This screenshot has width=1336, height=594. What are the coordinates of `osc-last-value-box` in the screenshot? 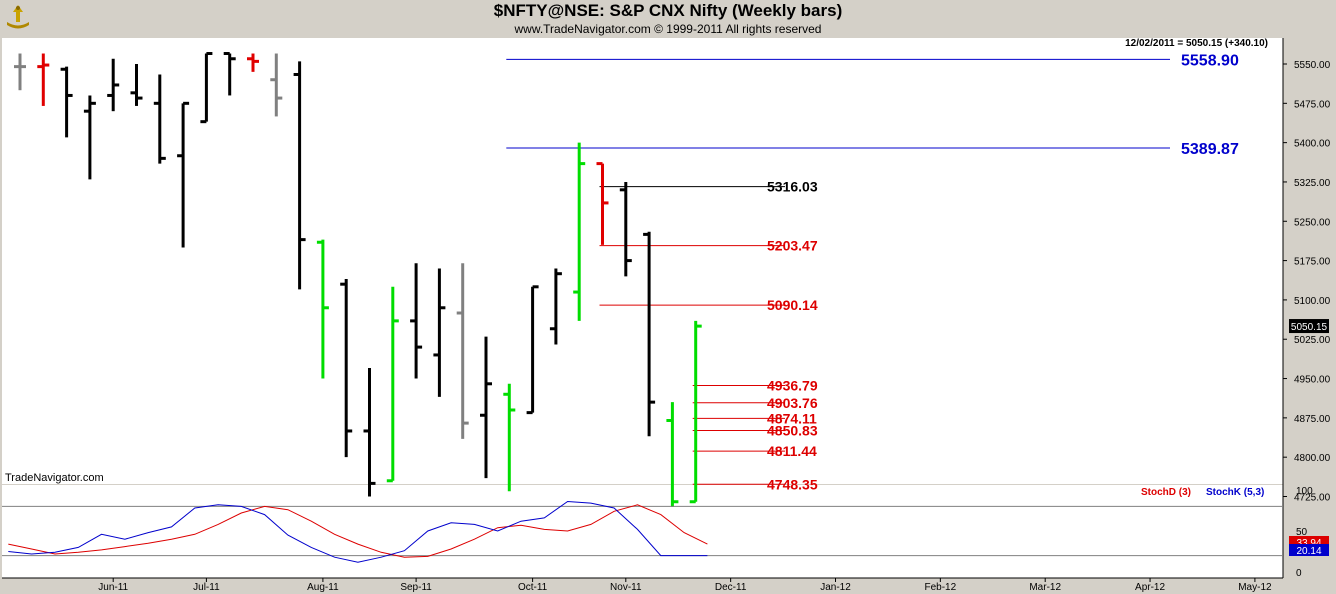 It's located at (1309, 550).